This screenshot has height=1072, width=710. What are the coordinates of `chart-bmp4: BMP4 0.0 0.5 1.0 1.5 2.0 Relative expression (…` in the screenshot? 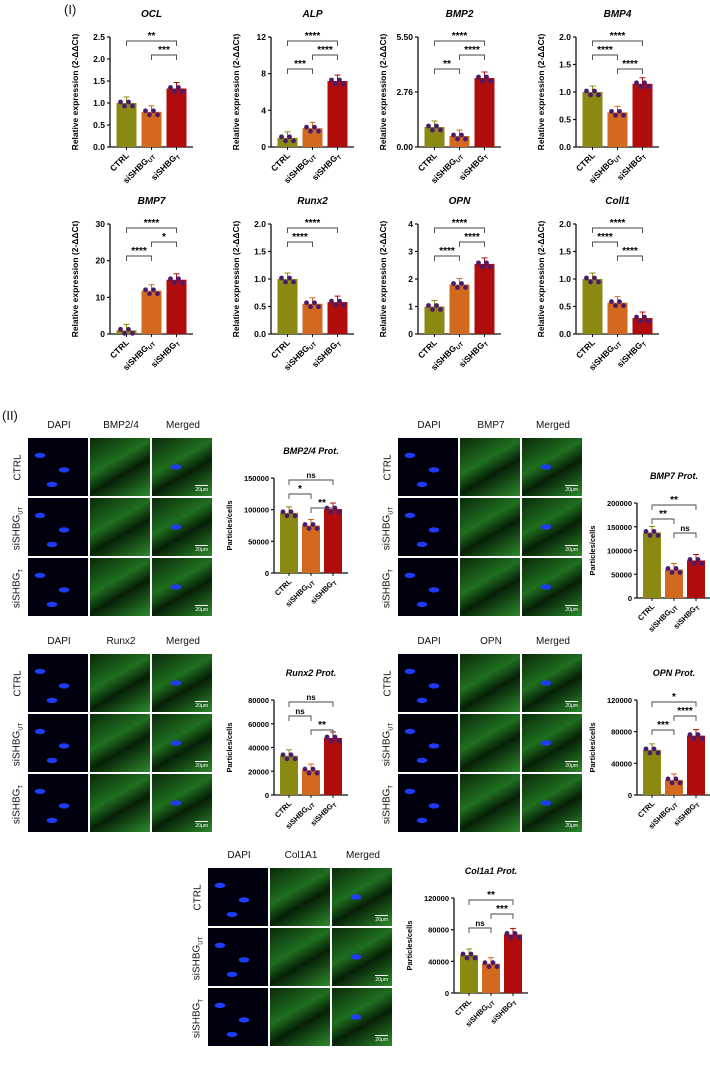 It's located at (605, 97).